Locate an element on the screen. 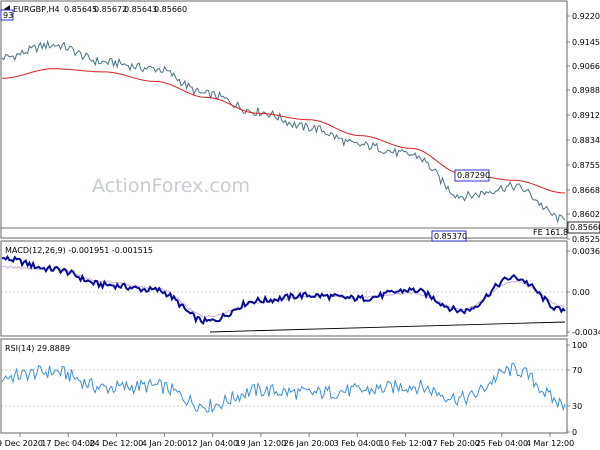 The height and width of the screenshot is (450, 600). rsi-axis: 100 70 30 0 is located at coordinates (577, 389).